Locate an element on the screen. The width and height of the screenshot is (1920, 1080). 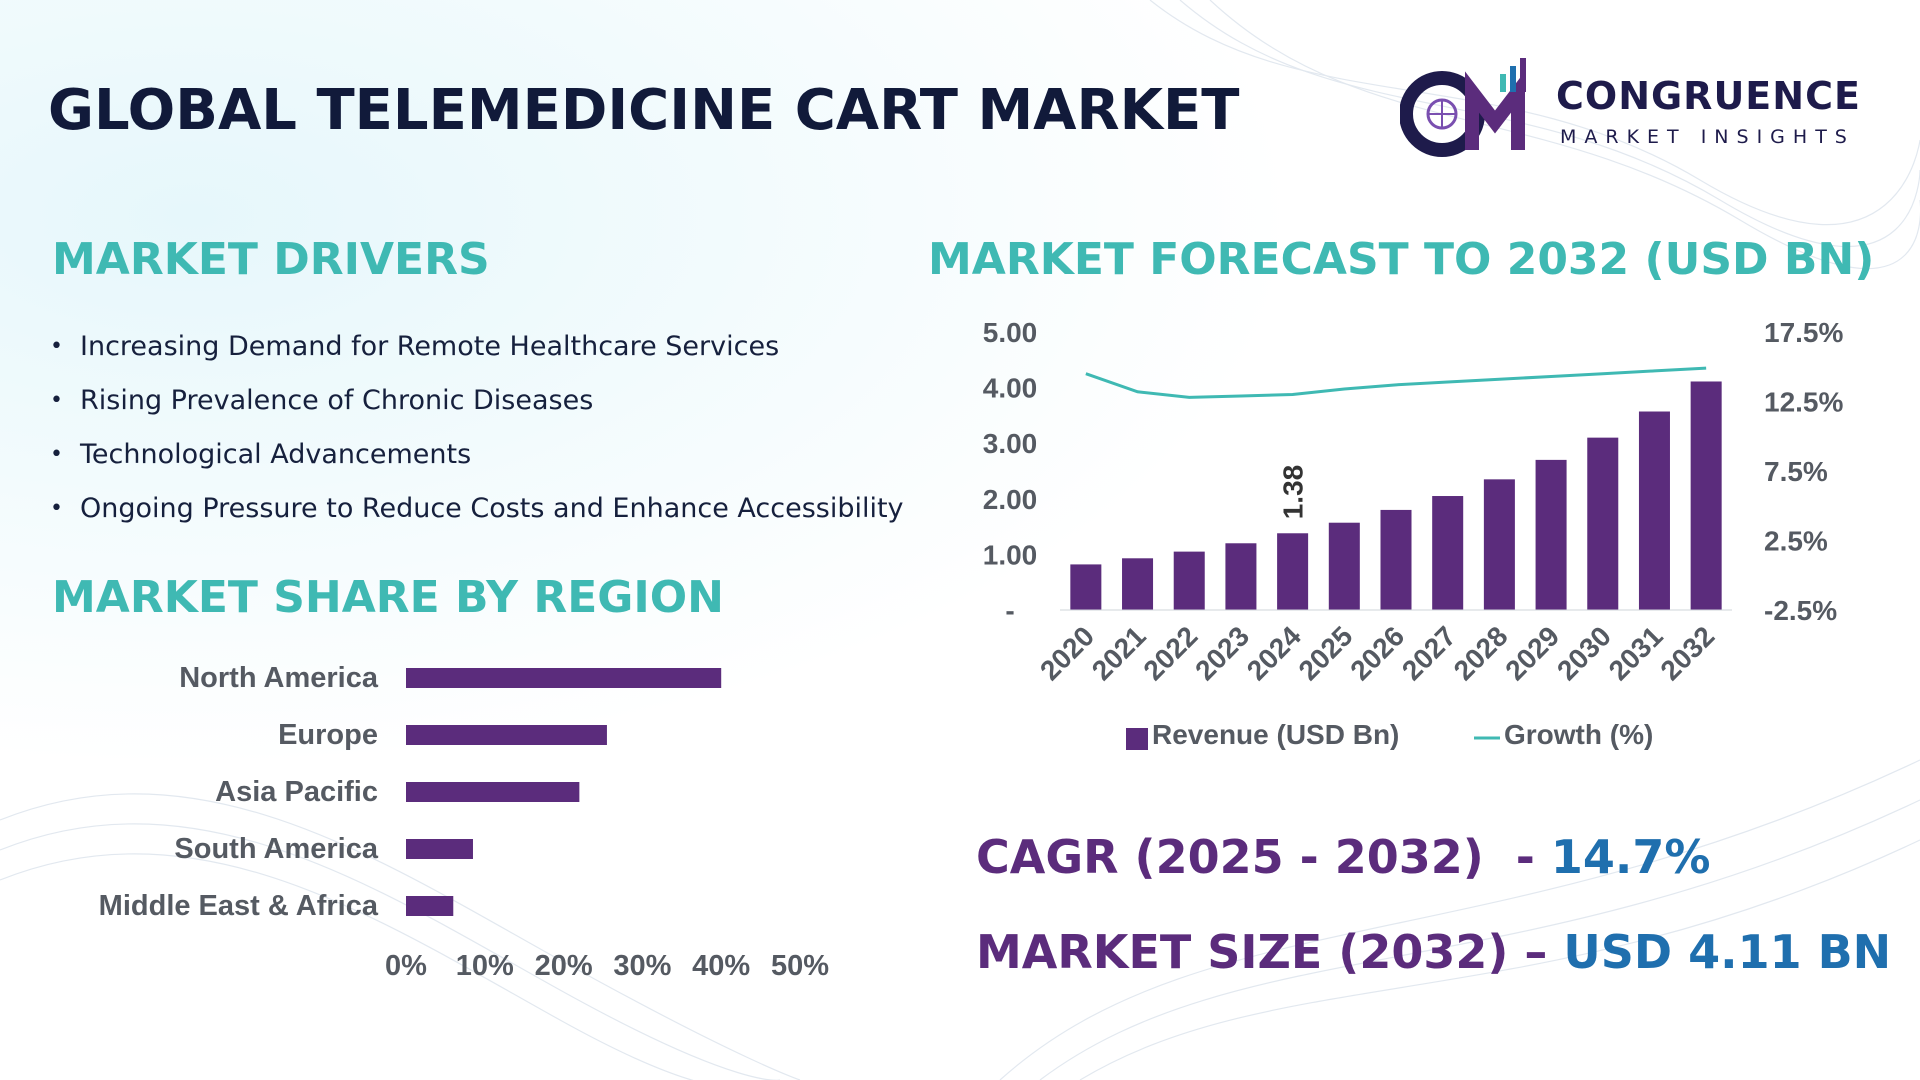
forecast-x-tick: 2031 is located at coordinates (1636, 653).